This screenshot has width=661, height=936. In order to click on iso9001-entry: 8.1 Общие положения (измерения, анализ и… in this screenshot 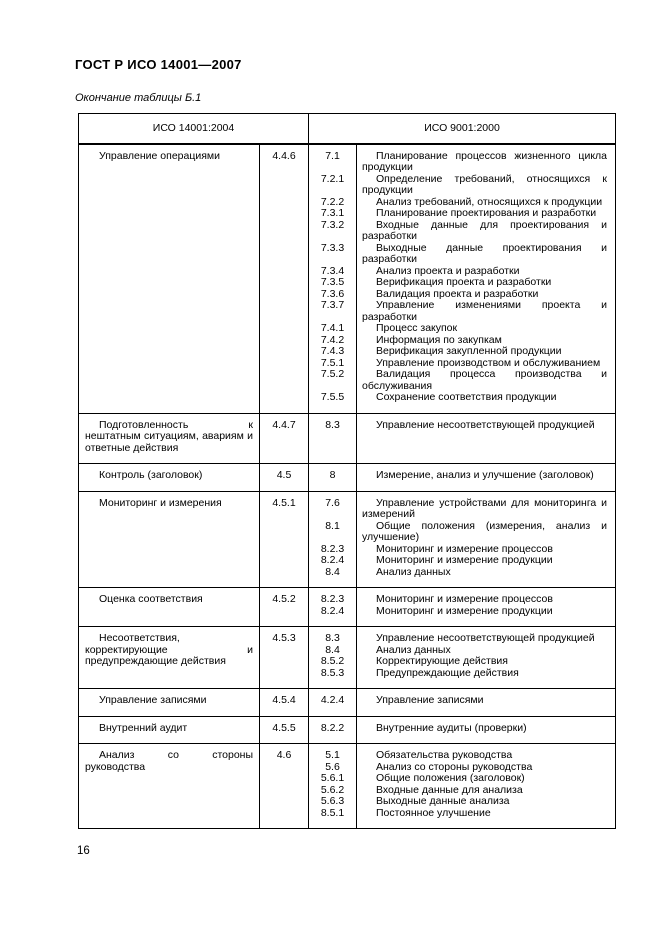, I will do `click(462, 531)`.